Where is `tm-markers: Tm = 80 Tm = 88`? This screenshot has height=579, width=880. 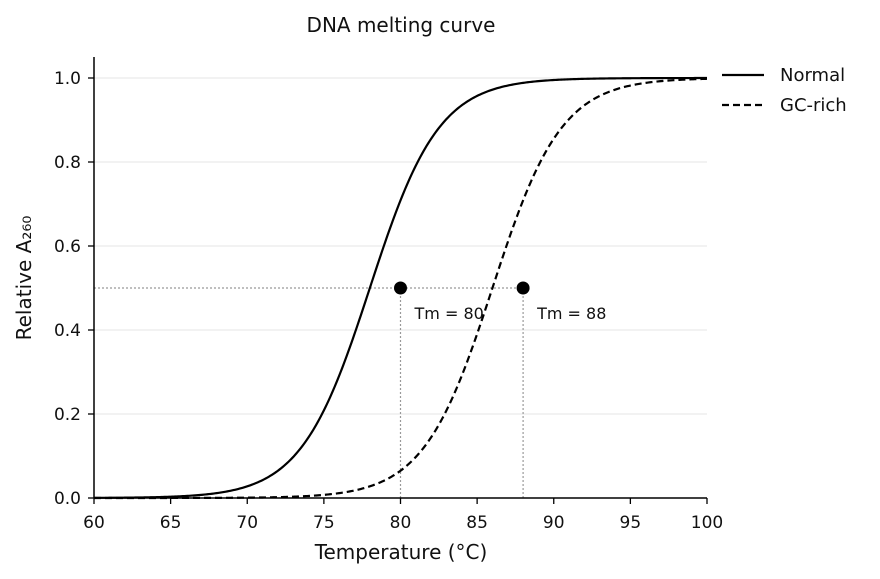 tm-markers: Tm = 80 Tm = 88 is located at coordinates (500, 302).